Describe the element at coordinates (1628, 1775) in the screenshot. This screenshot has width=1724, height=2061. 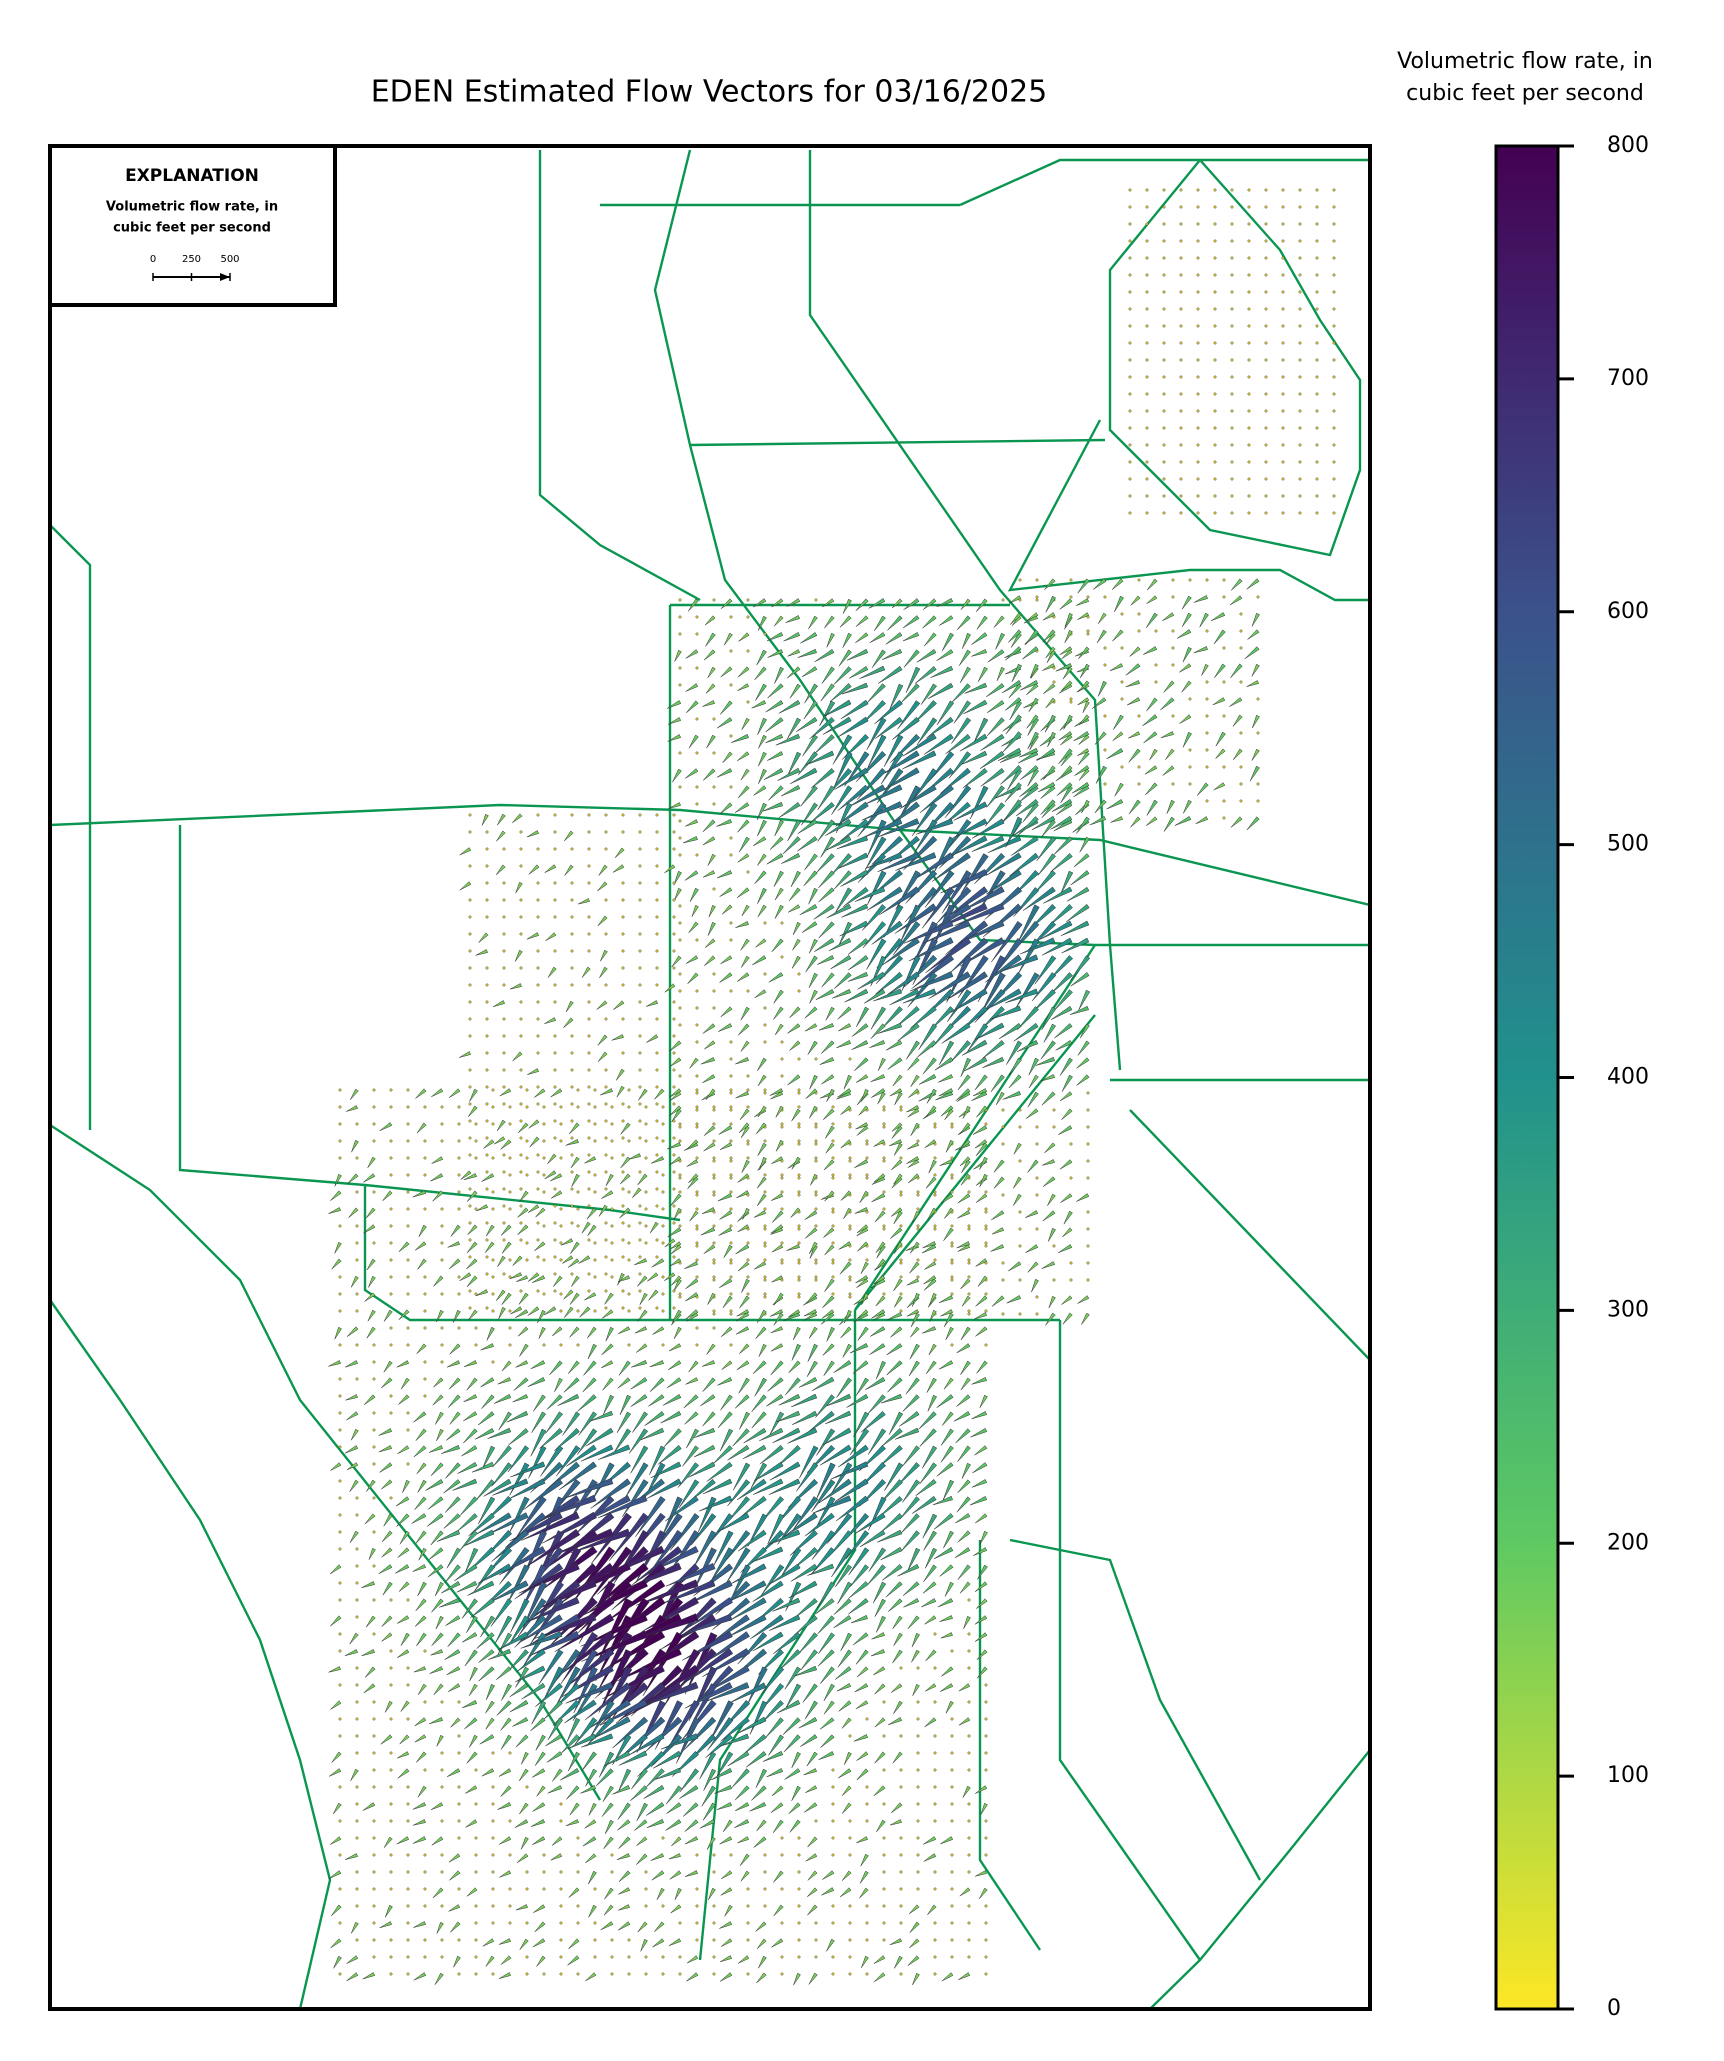
I see `colorbar-tick-label: 100` at that location.